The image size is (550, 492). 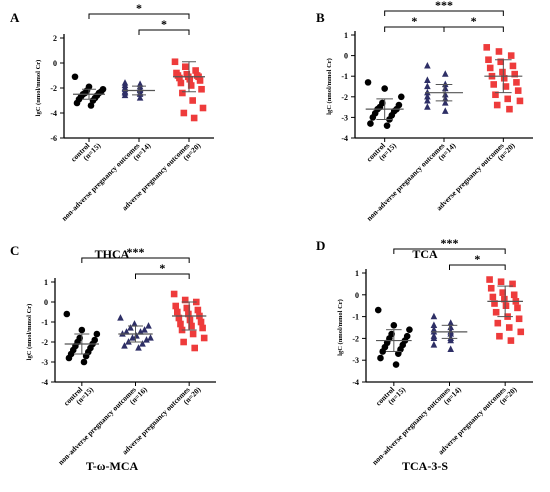 I want to click on panel-letter: A, so click(x=15, y=17).